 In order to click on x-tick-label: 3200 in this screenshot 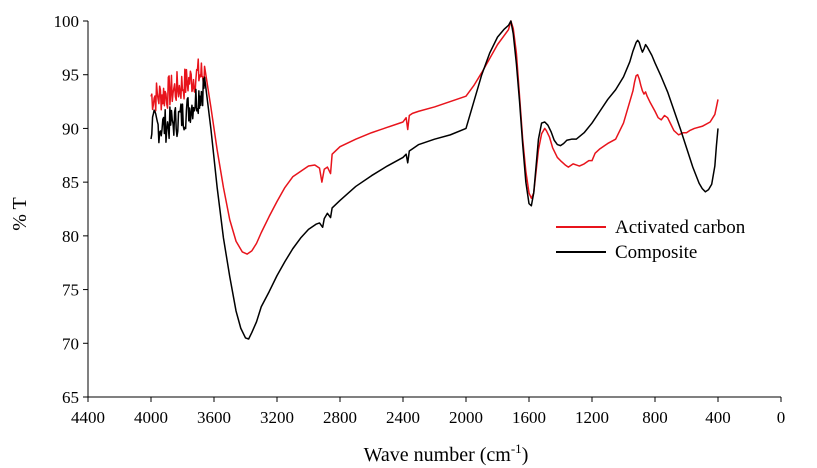, I will do `click(277, 417)`.